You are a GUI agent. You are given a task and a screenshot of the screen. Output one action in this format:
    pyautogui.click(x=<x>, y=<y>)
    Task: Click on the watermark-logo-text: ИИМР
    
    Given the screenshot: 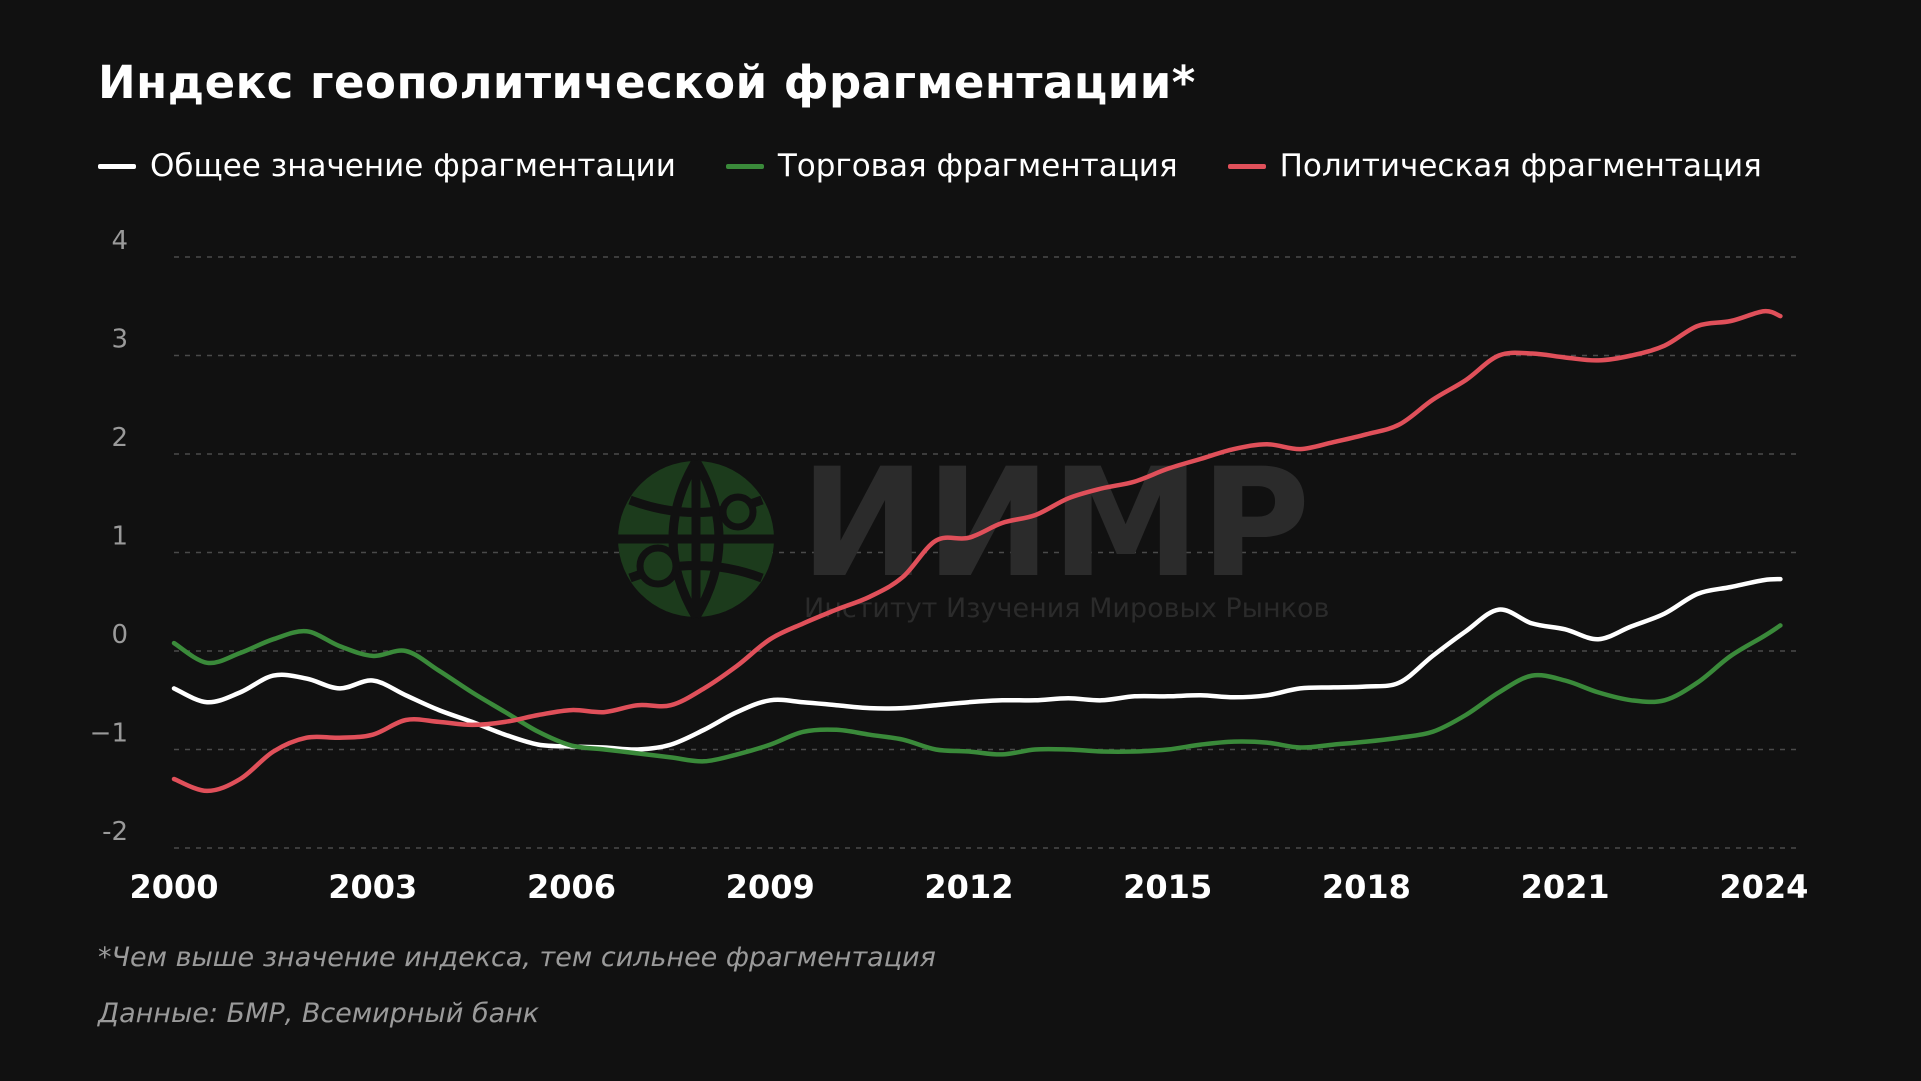 What is the action you would take?
    pyautogui.click(x=1055, y=524)
    